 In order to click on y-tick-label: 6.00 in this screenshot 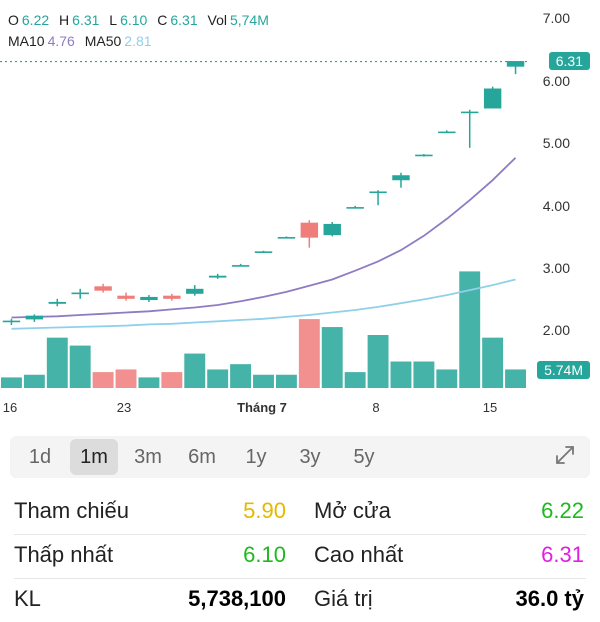, I will do `click(556, 81)`.